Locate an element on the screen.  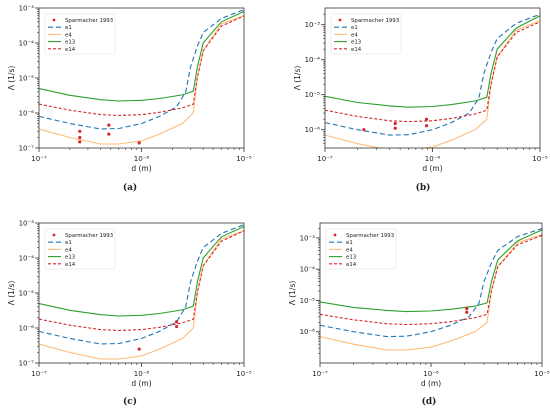
panel-caption: (d) is located at coordinates (429, 401).